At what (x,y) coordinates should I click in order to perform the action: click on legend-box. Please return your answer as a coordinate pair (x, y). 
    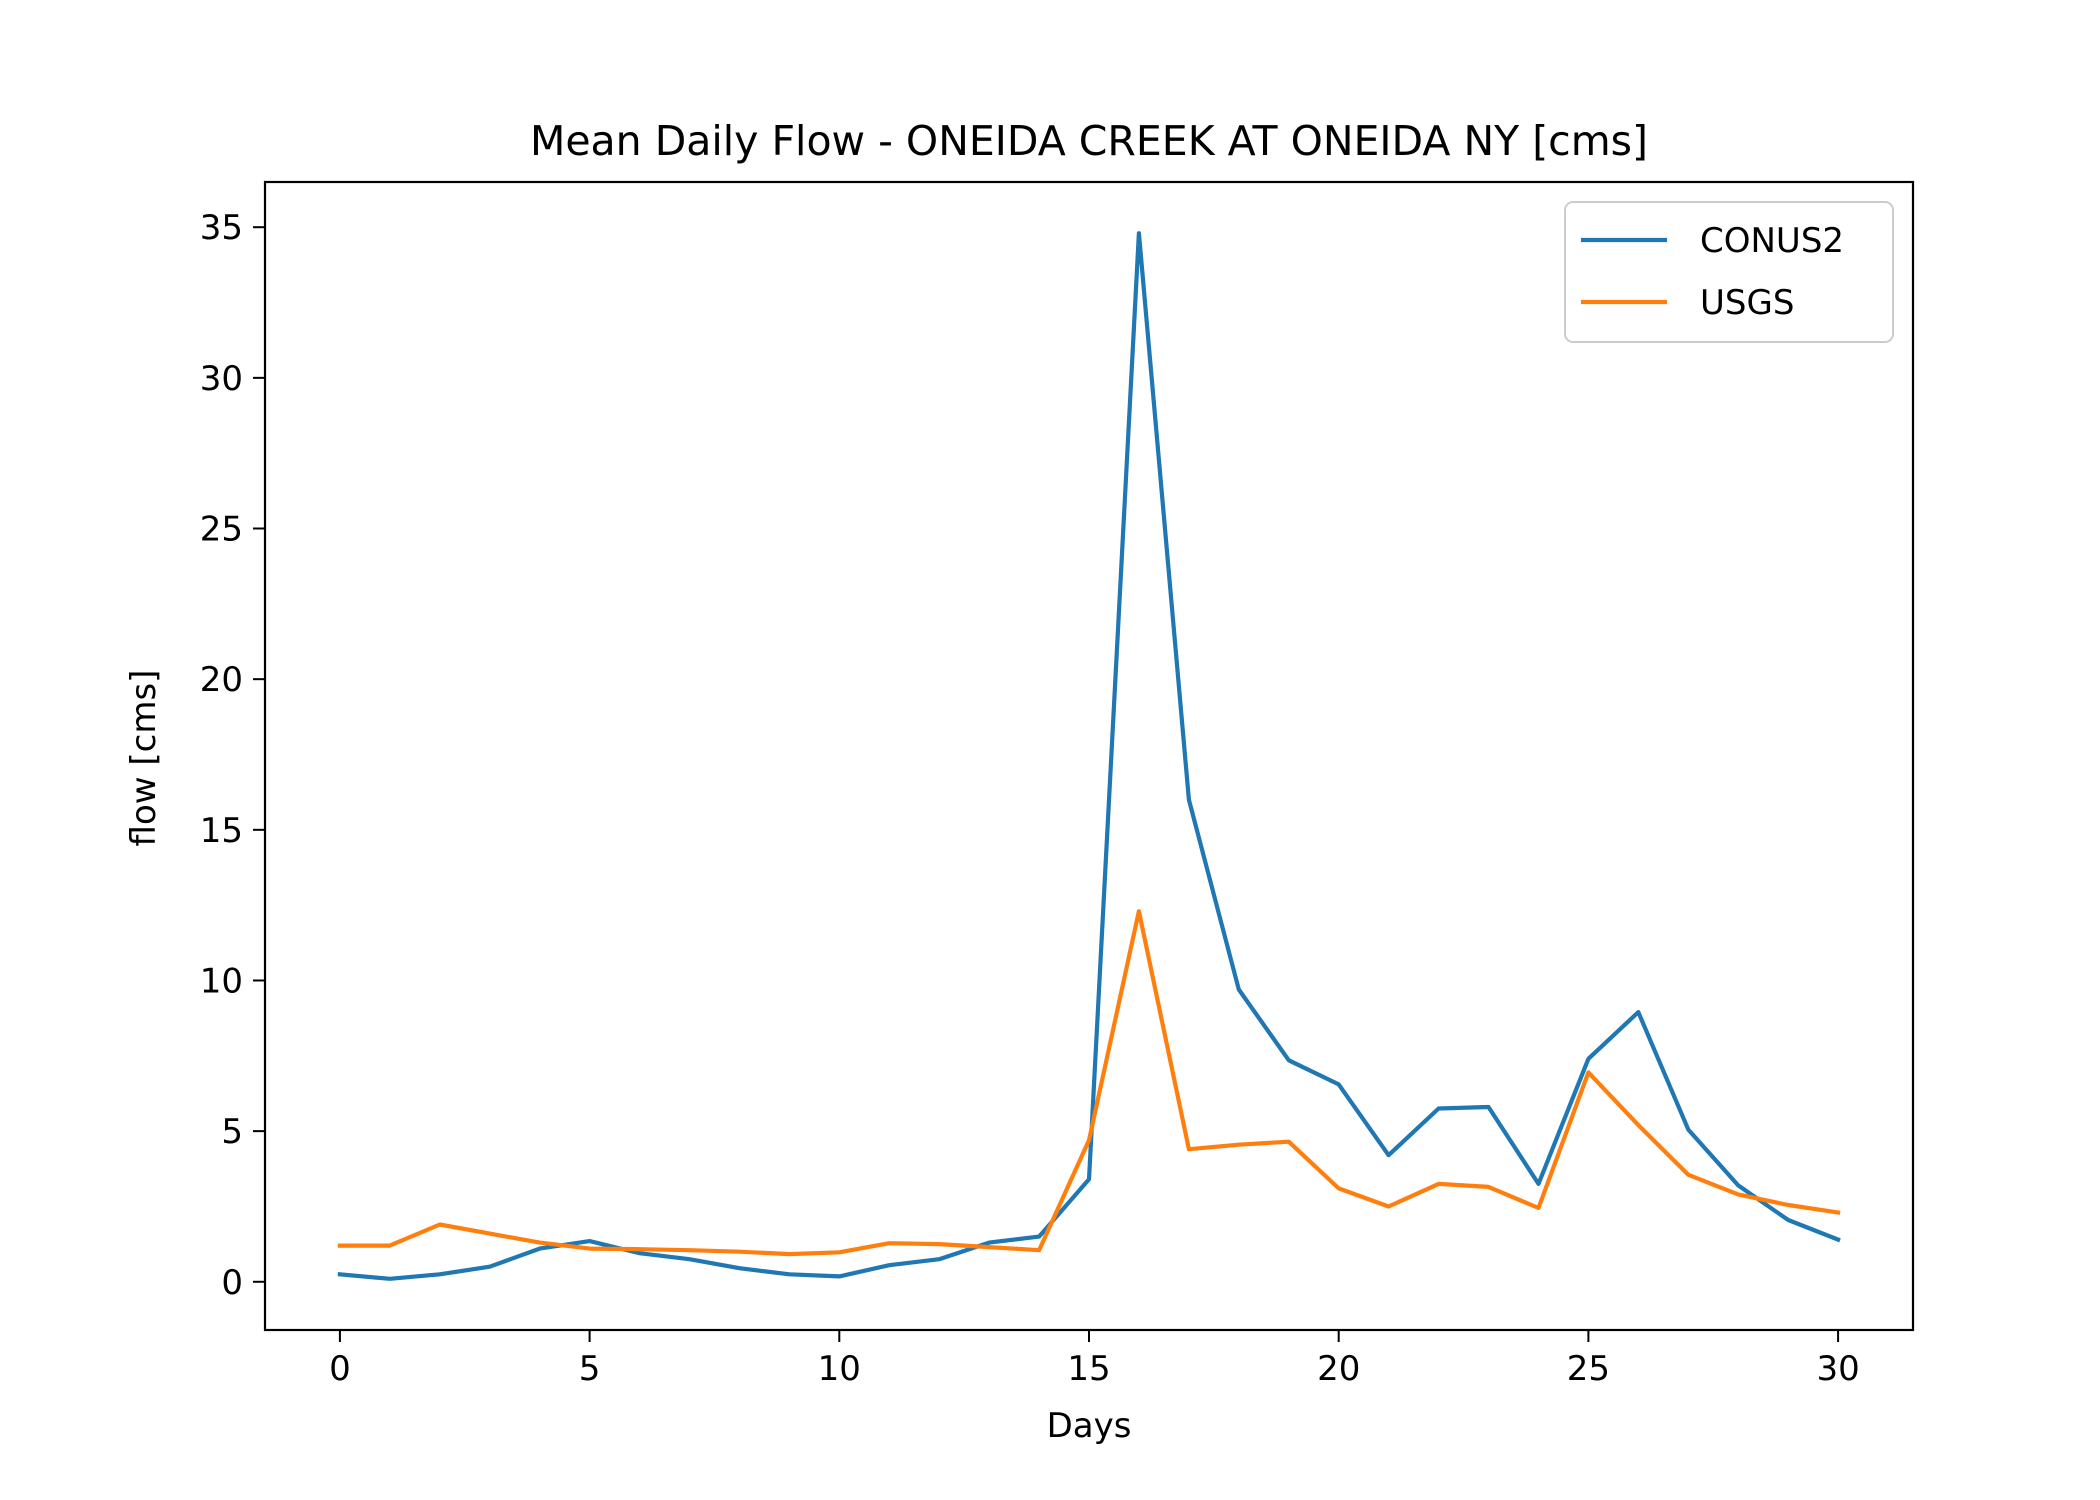
    Looking at the image, I should click on (1729, 272).